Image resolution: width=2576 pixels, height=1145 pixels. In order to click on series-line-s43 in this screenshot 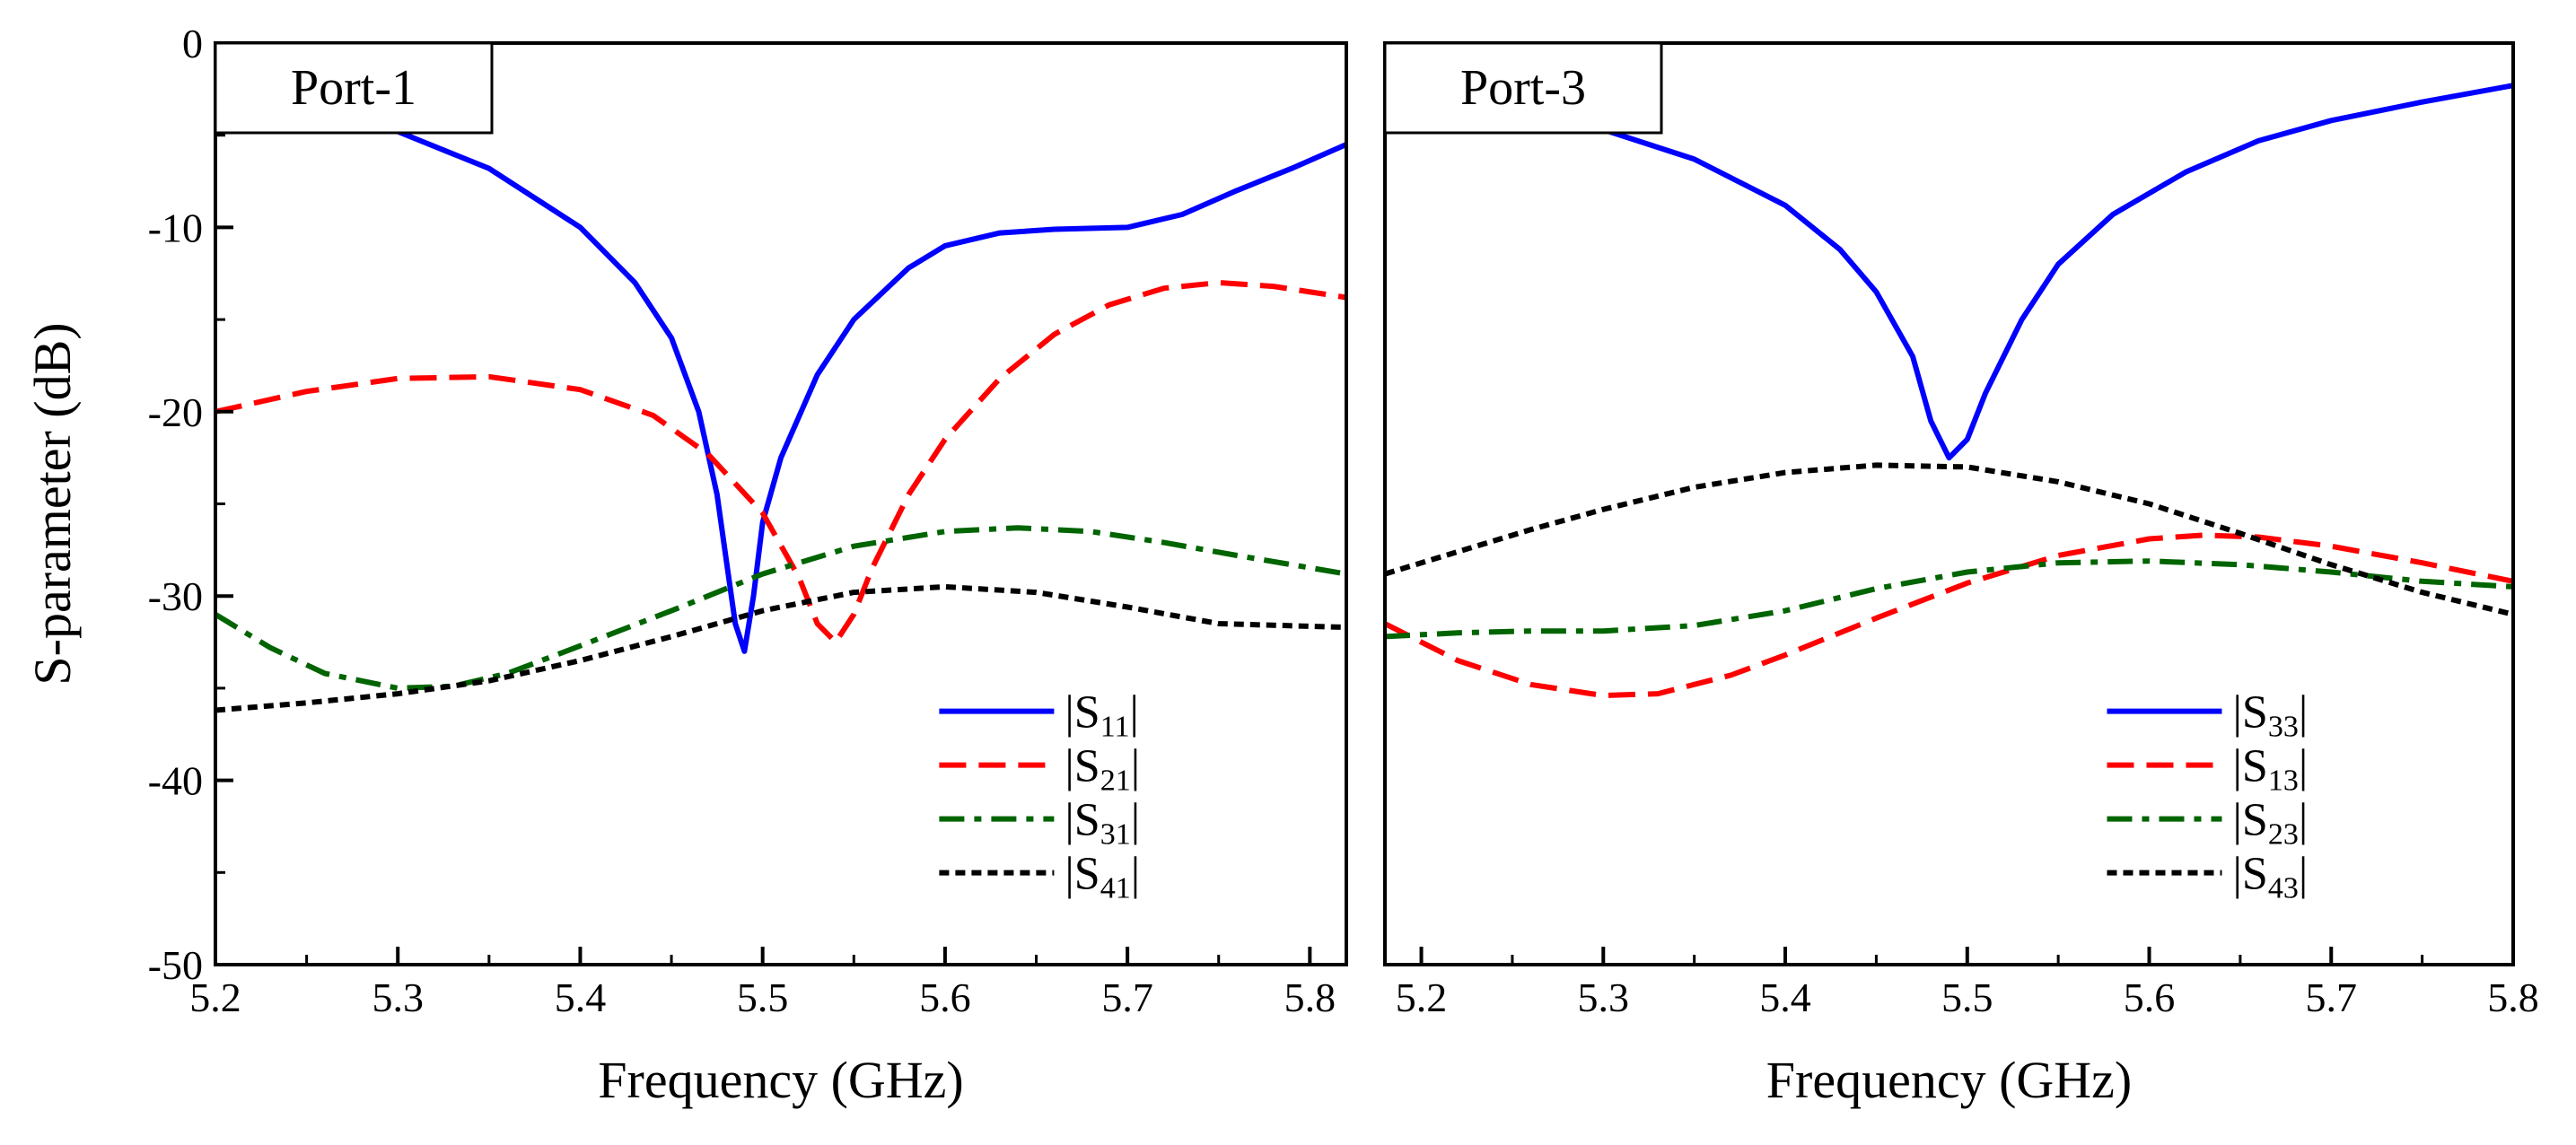, I will do `click(1949, 539)`.